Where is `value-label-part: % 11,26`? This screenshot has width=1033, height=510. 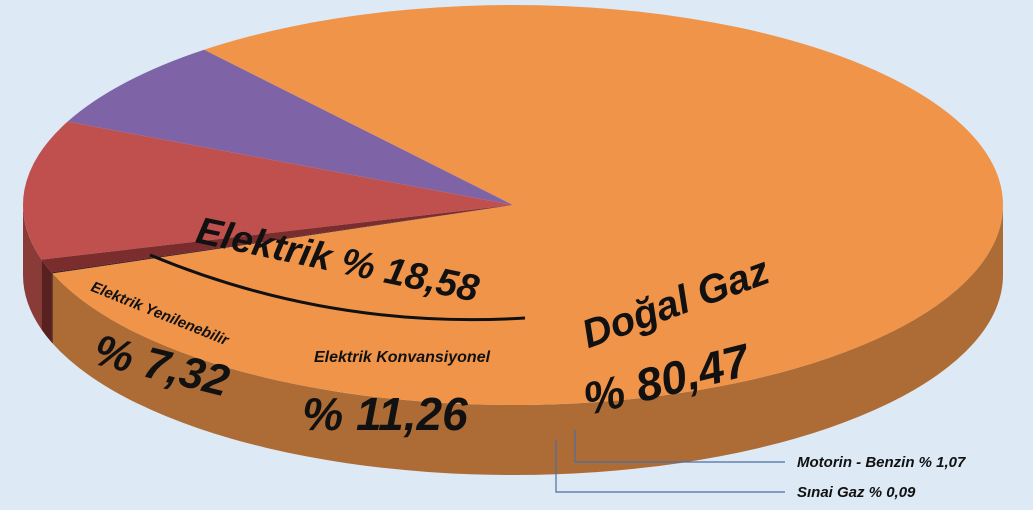 value-label-part: % 11,26 is located at coordinates (385, 414).